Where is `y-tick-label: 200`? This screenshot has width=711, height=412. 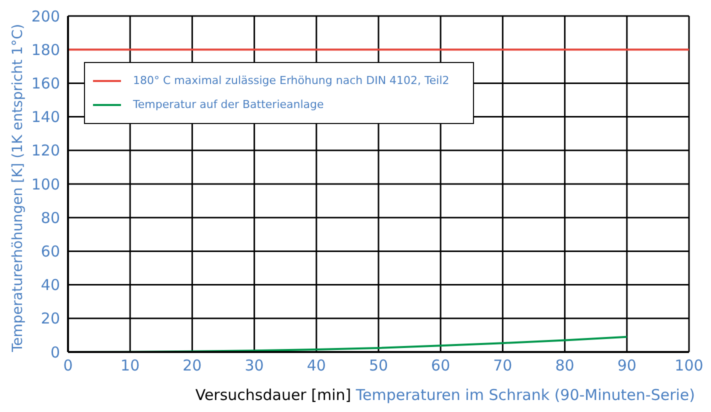 y-tick-label: 200 is located at coordinates (45, 16).